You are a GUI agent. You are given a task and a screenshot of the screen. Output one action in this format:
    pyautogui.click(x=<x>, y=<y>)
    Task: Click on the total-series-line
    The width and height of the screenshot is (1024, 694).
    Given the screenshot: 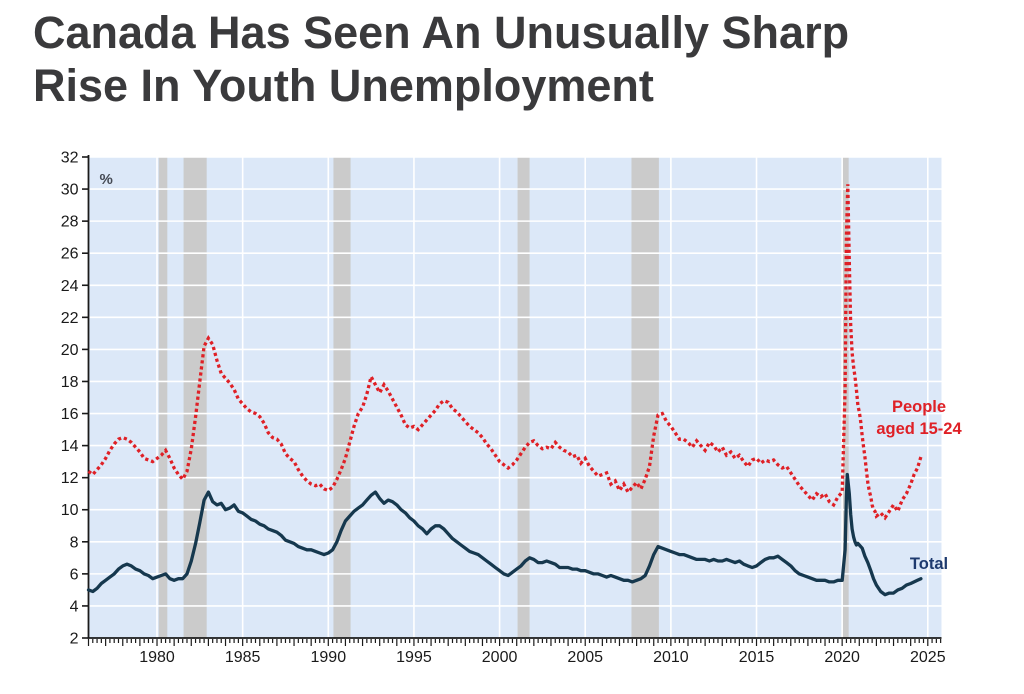 What is the action you would take?
    pyautogui.click(x=504, y=534)
    